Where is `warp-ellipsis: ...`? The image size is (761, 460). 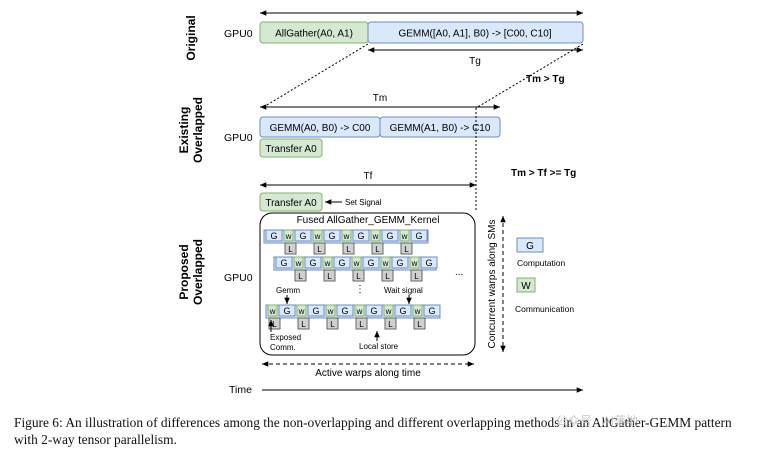 warp-ellipsis: ... is located at coordinates (459, 272).